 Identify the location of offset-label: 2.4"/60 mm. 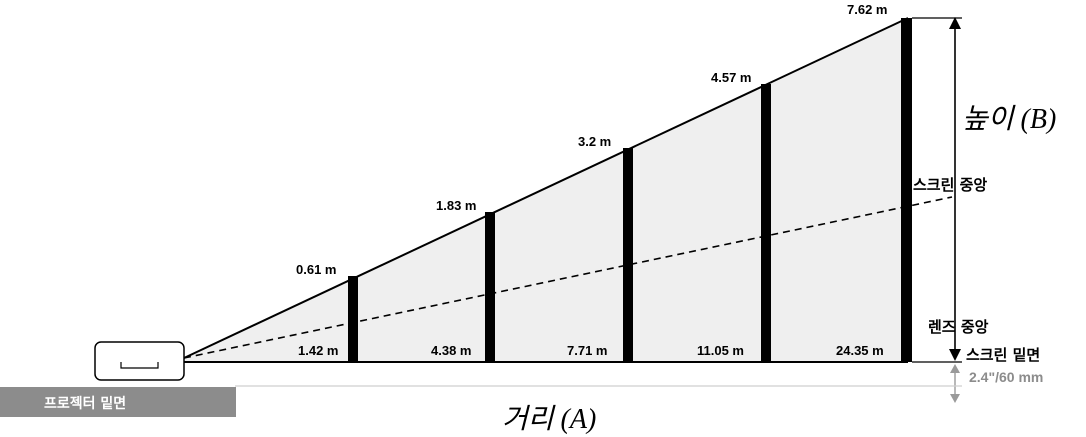
(1006, 377).